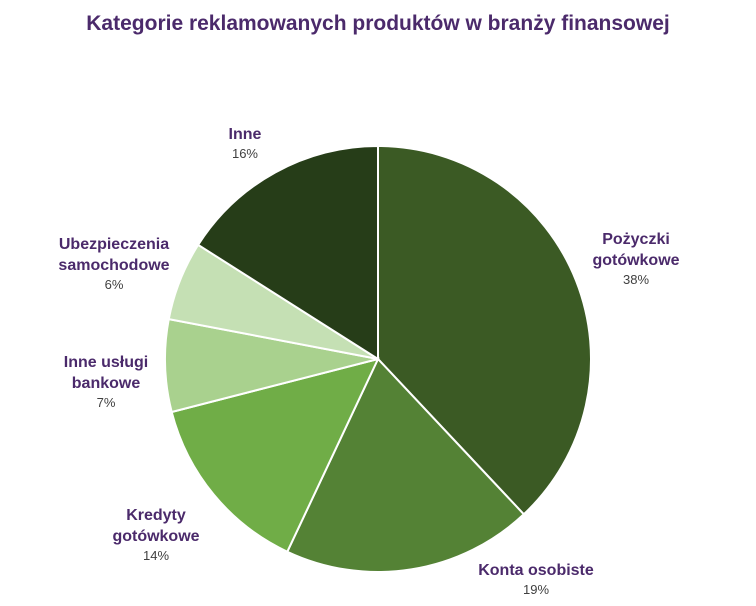 The height and width of the screenshot is (606, 756). Describe the element at coordinates (636, 250) in the screenshot. I see `slice-name: Pożyczki gotówkowe` at that location.